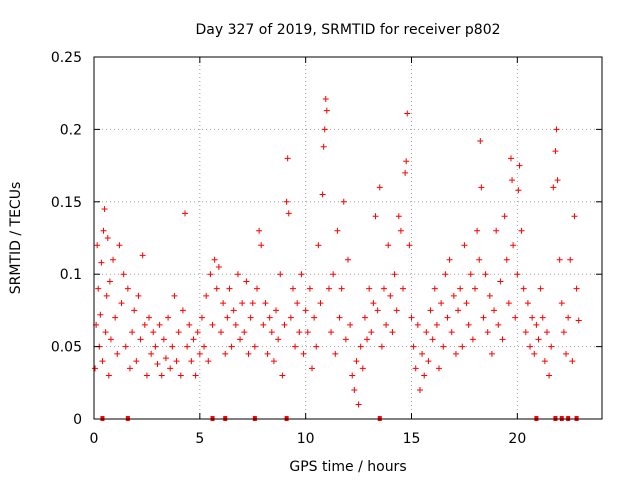 The image size is (640, 480). Describe the element at coordinates (66, 203) in the screenshot. I see `y-tick-label: 0.15` at that location.